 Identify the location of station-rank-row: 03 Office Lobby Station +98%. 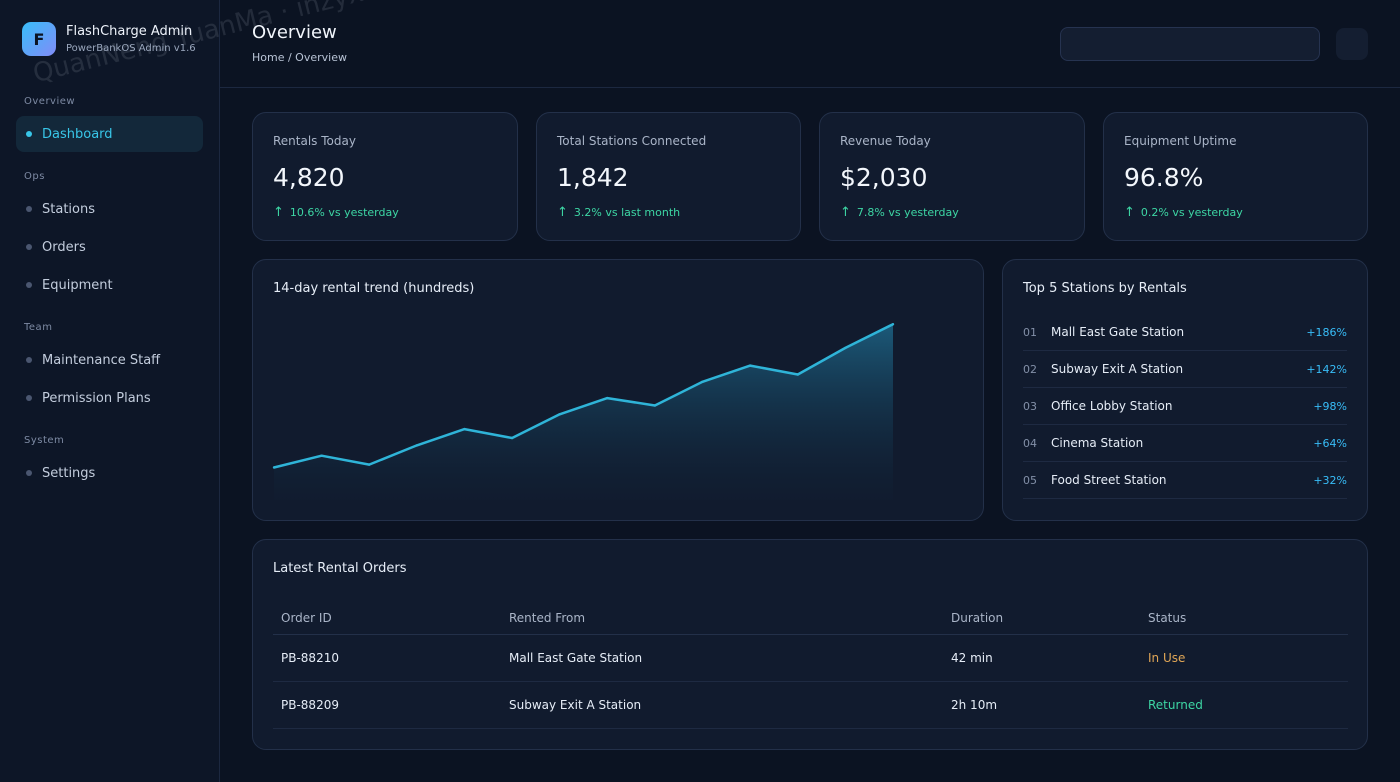
(1185, 406).